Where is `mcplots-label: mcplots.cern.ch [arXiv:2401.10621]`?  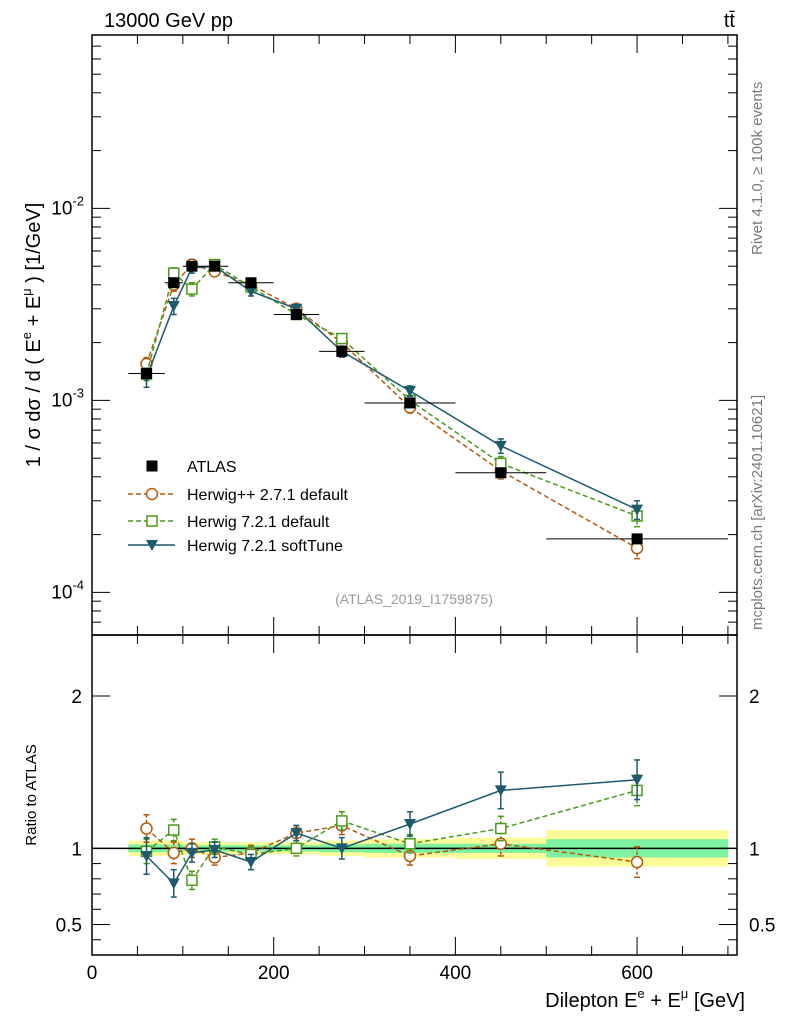 mcplots-label: mcplots.cern.ch [arXiv:2401.10621] is located at coordinates (757, 512).